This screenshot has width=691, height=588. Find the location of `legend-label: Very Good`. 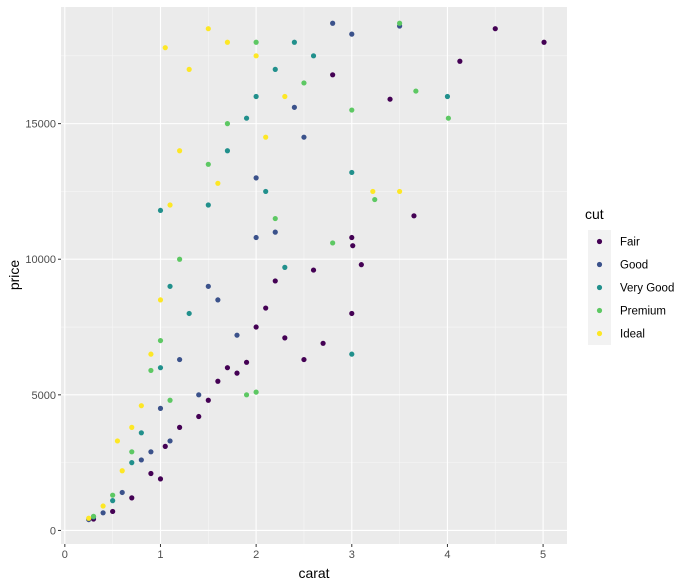

legend-label: Very Good is located at coordinates (647, 289).